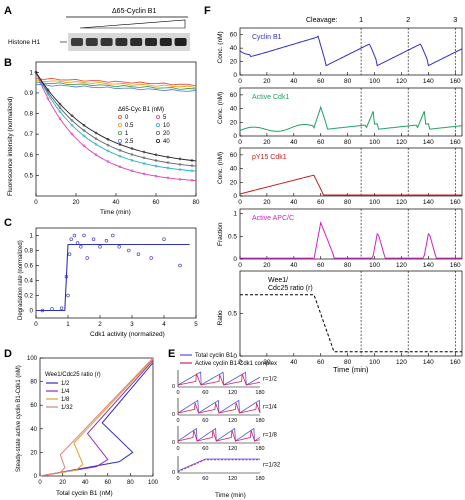  Describe the element at coordinates (156, 202) in the screenshot. I see `panel-b-xtick-label: 60` at that location.